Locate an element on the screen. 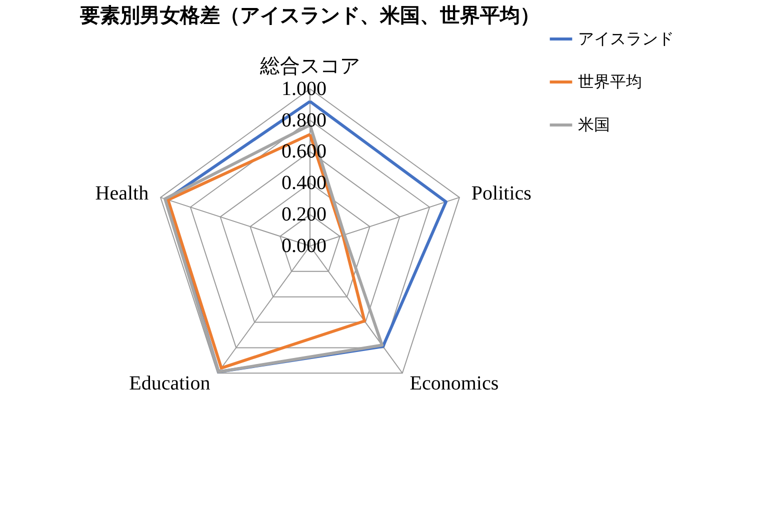 The height and width of the screenshot is (515, 773). y-tick-label: 0.000 is located at coordinates (304, 246).